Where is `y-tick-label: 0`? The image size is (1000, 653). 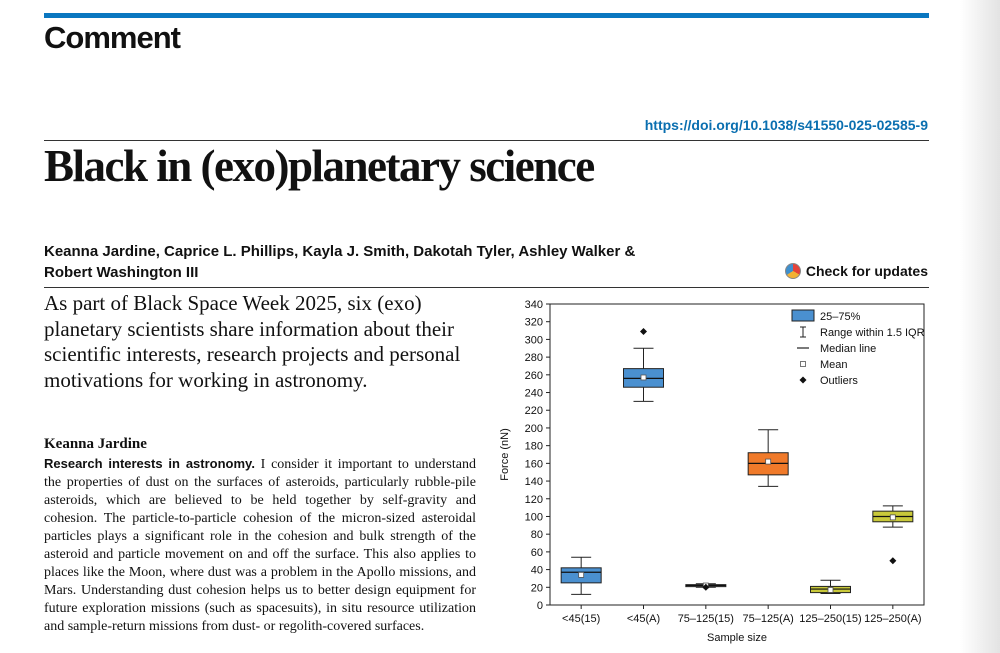
y-tick-label: 0 is located at coordinates (540, 606).